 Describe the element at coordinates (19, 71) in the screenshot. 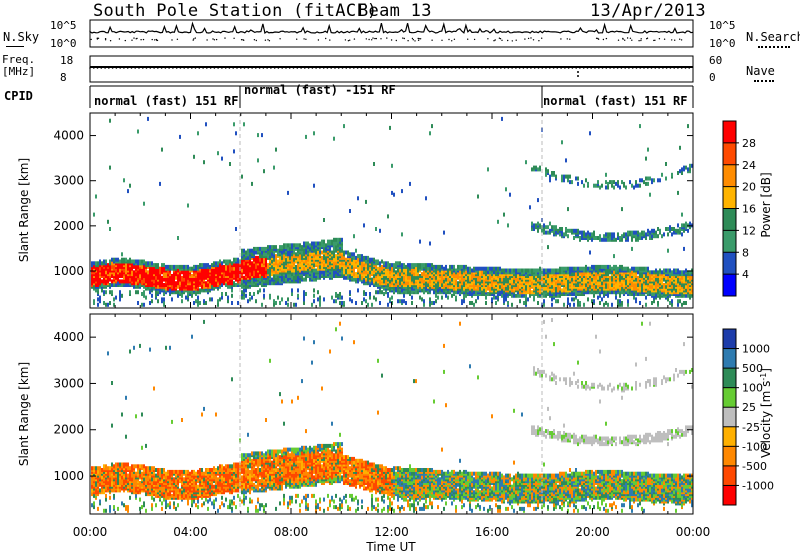

I see `freq-unit: [MHz]` at that location.